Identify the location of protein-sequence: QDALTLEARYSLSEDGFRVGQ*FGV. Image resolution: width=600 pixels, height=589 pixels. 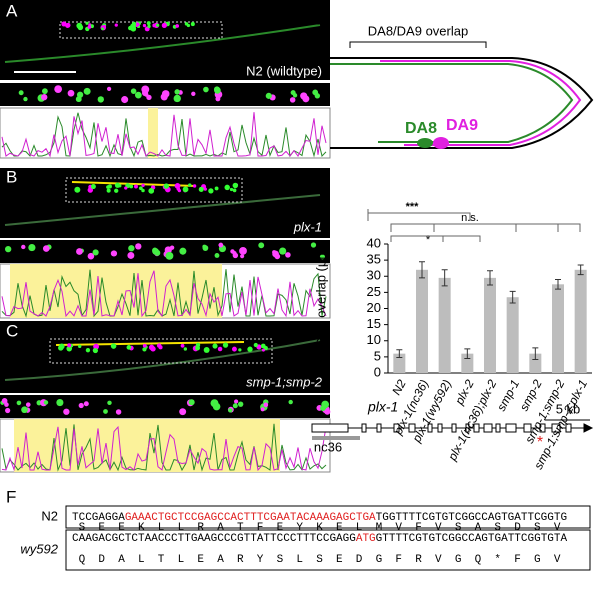
(326, 560).